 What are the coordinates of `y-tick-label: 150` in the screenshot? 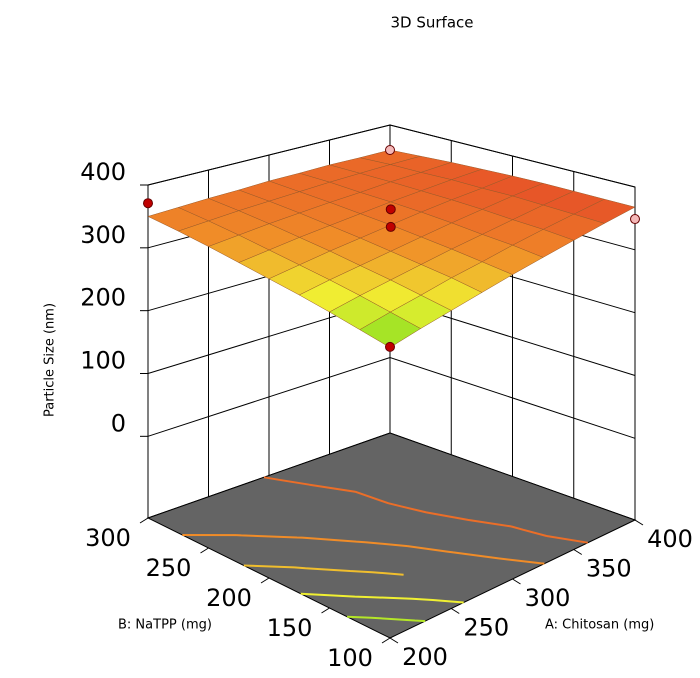 It's located at (290, 628).